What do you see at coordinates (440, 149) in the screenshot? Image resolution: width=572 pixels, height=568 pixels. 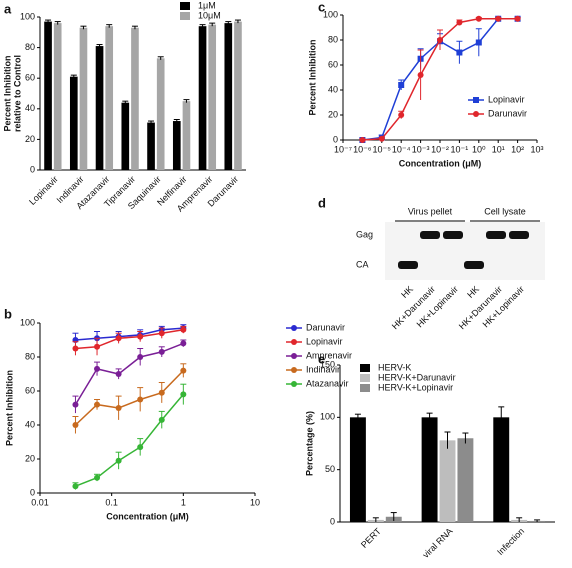 I see `x-tick-label: 10⁻²` at bounding box center [440, 149].